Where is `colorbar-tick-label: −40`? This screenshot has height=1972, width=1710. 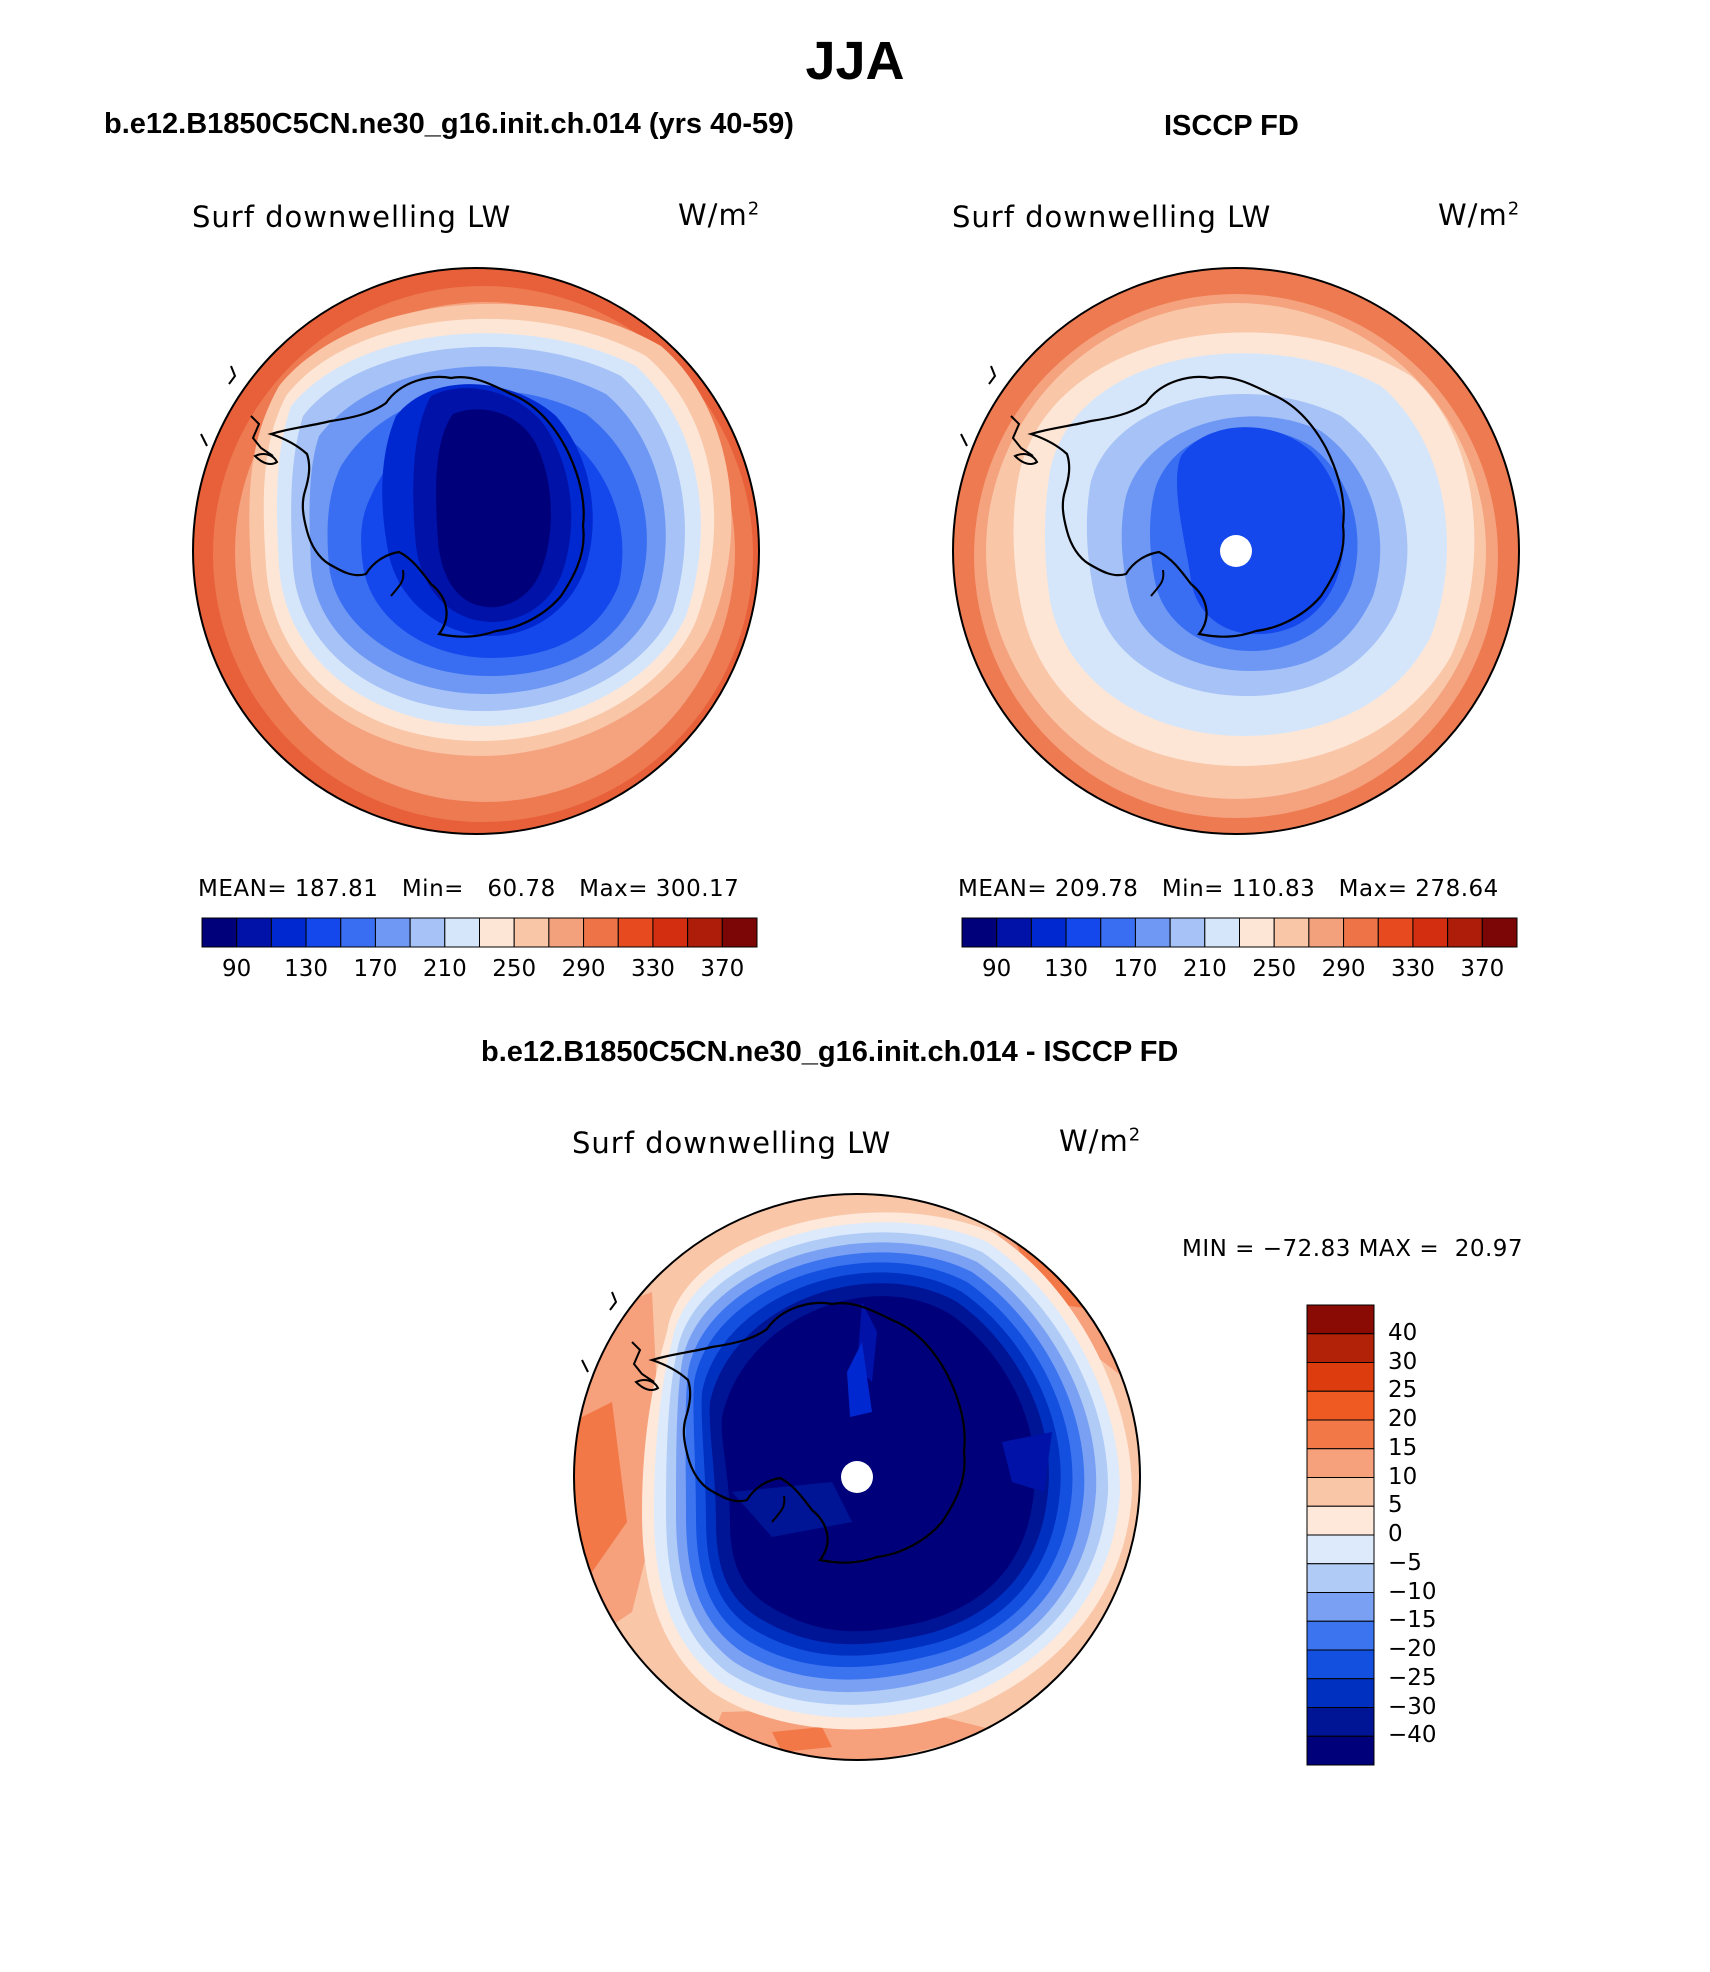 colorbar-tick-label: −40 is located at coordinates (1412, 1735).